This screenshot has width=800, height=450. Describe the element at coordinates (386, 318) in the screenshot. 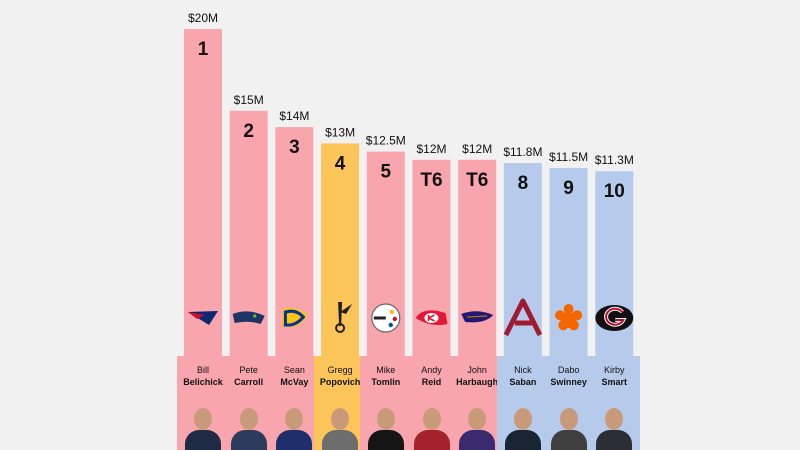

I see `steelers-logo` at that location.